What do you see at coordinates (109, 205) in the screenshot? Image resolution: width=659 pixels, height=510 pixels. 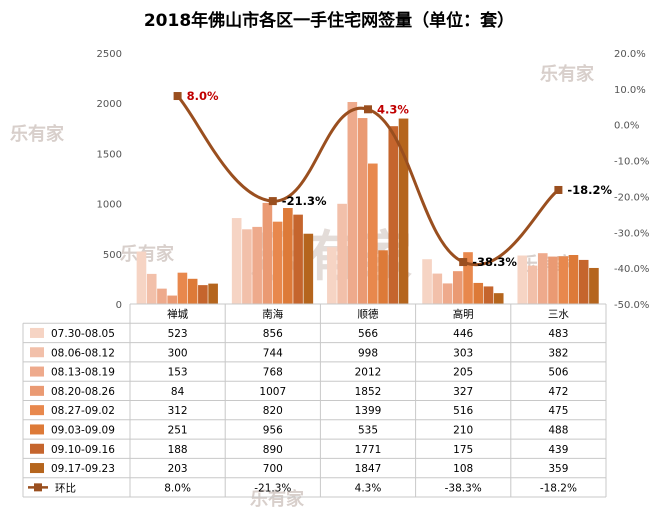 I see `y-tick-label: 1000` at bounding box center [109, 205].